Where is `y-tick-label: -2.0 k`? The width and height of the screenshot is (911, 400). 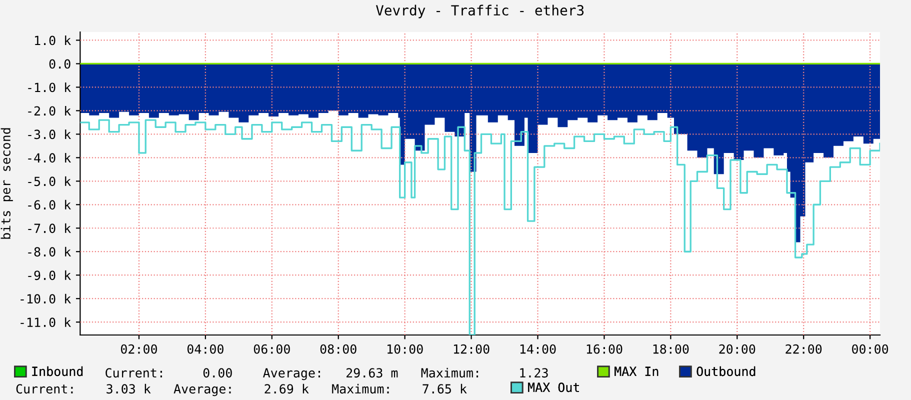 y-tick-label: -2.0 k is located at coordinates (49, 111).